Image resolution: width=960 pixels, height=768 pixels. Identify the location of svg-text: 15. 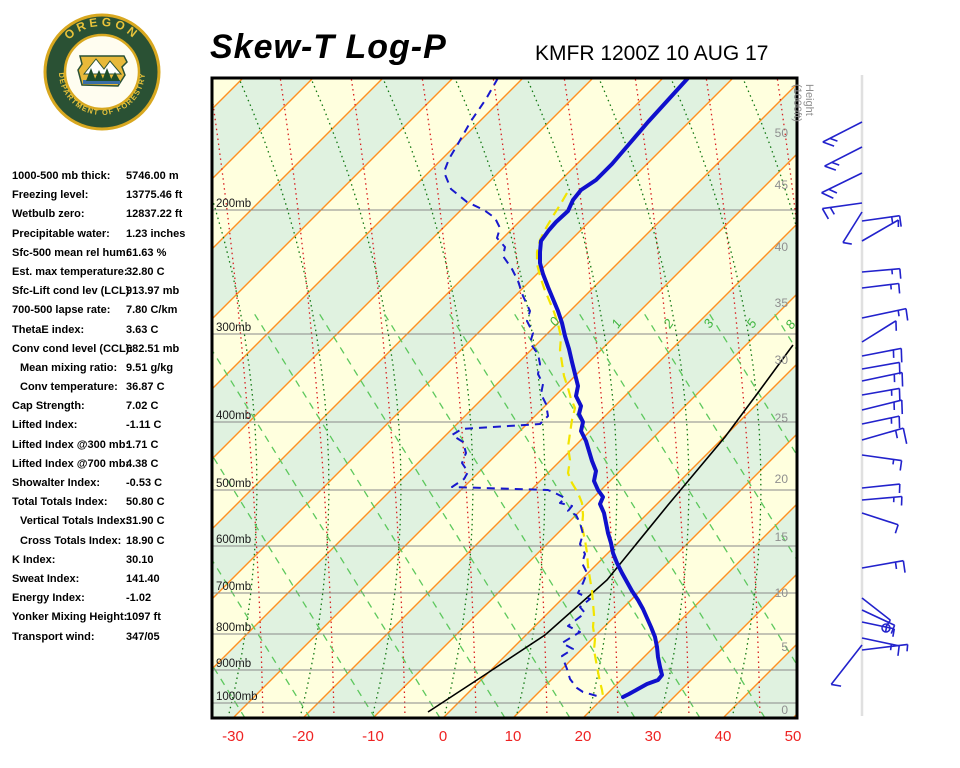
(782, 537).